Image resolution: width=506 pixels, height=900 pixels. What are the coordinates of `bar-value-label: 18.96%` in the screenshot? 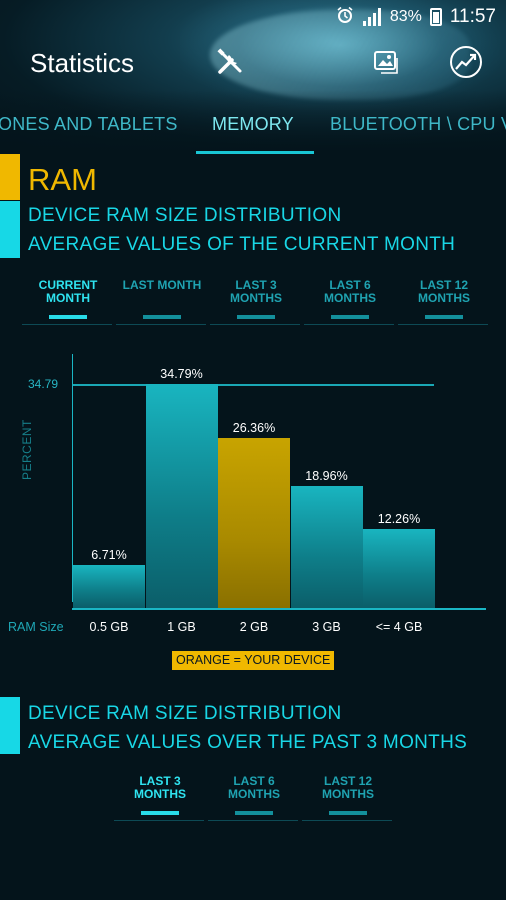 It's located at (326, 475).